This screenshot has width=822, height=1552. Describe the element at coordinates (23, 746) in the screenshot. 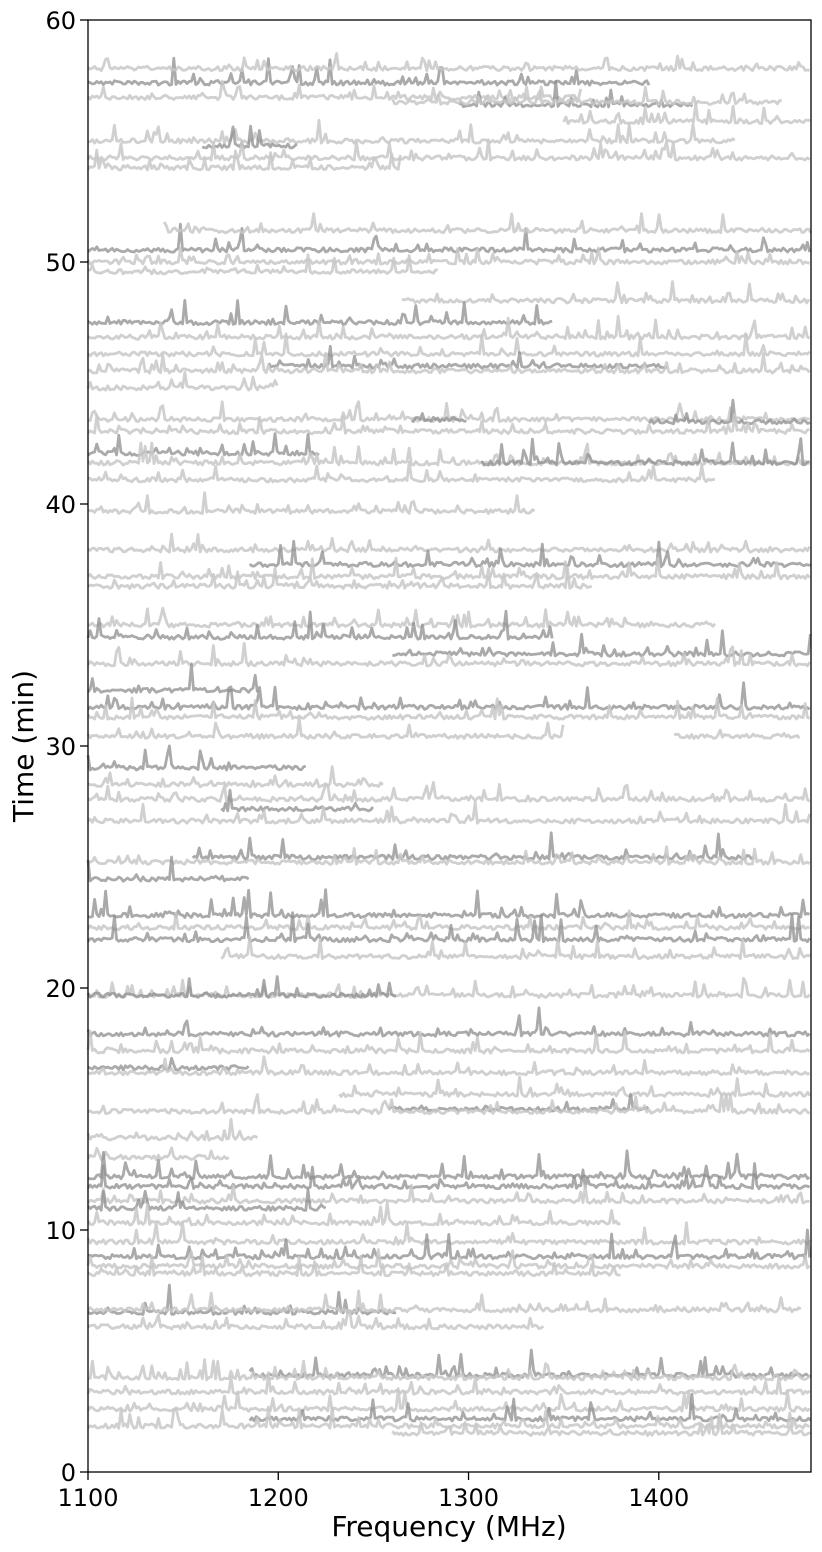

I see `y-axis-label: Time (min)` at that location.